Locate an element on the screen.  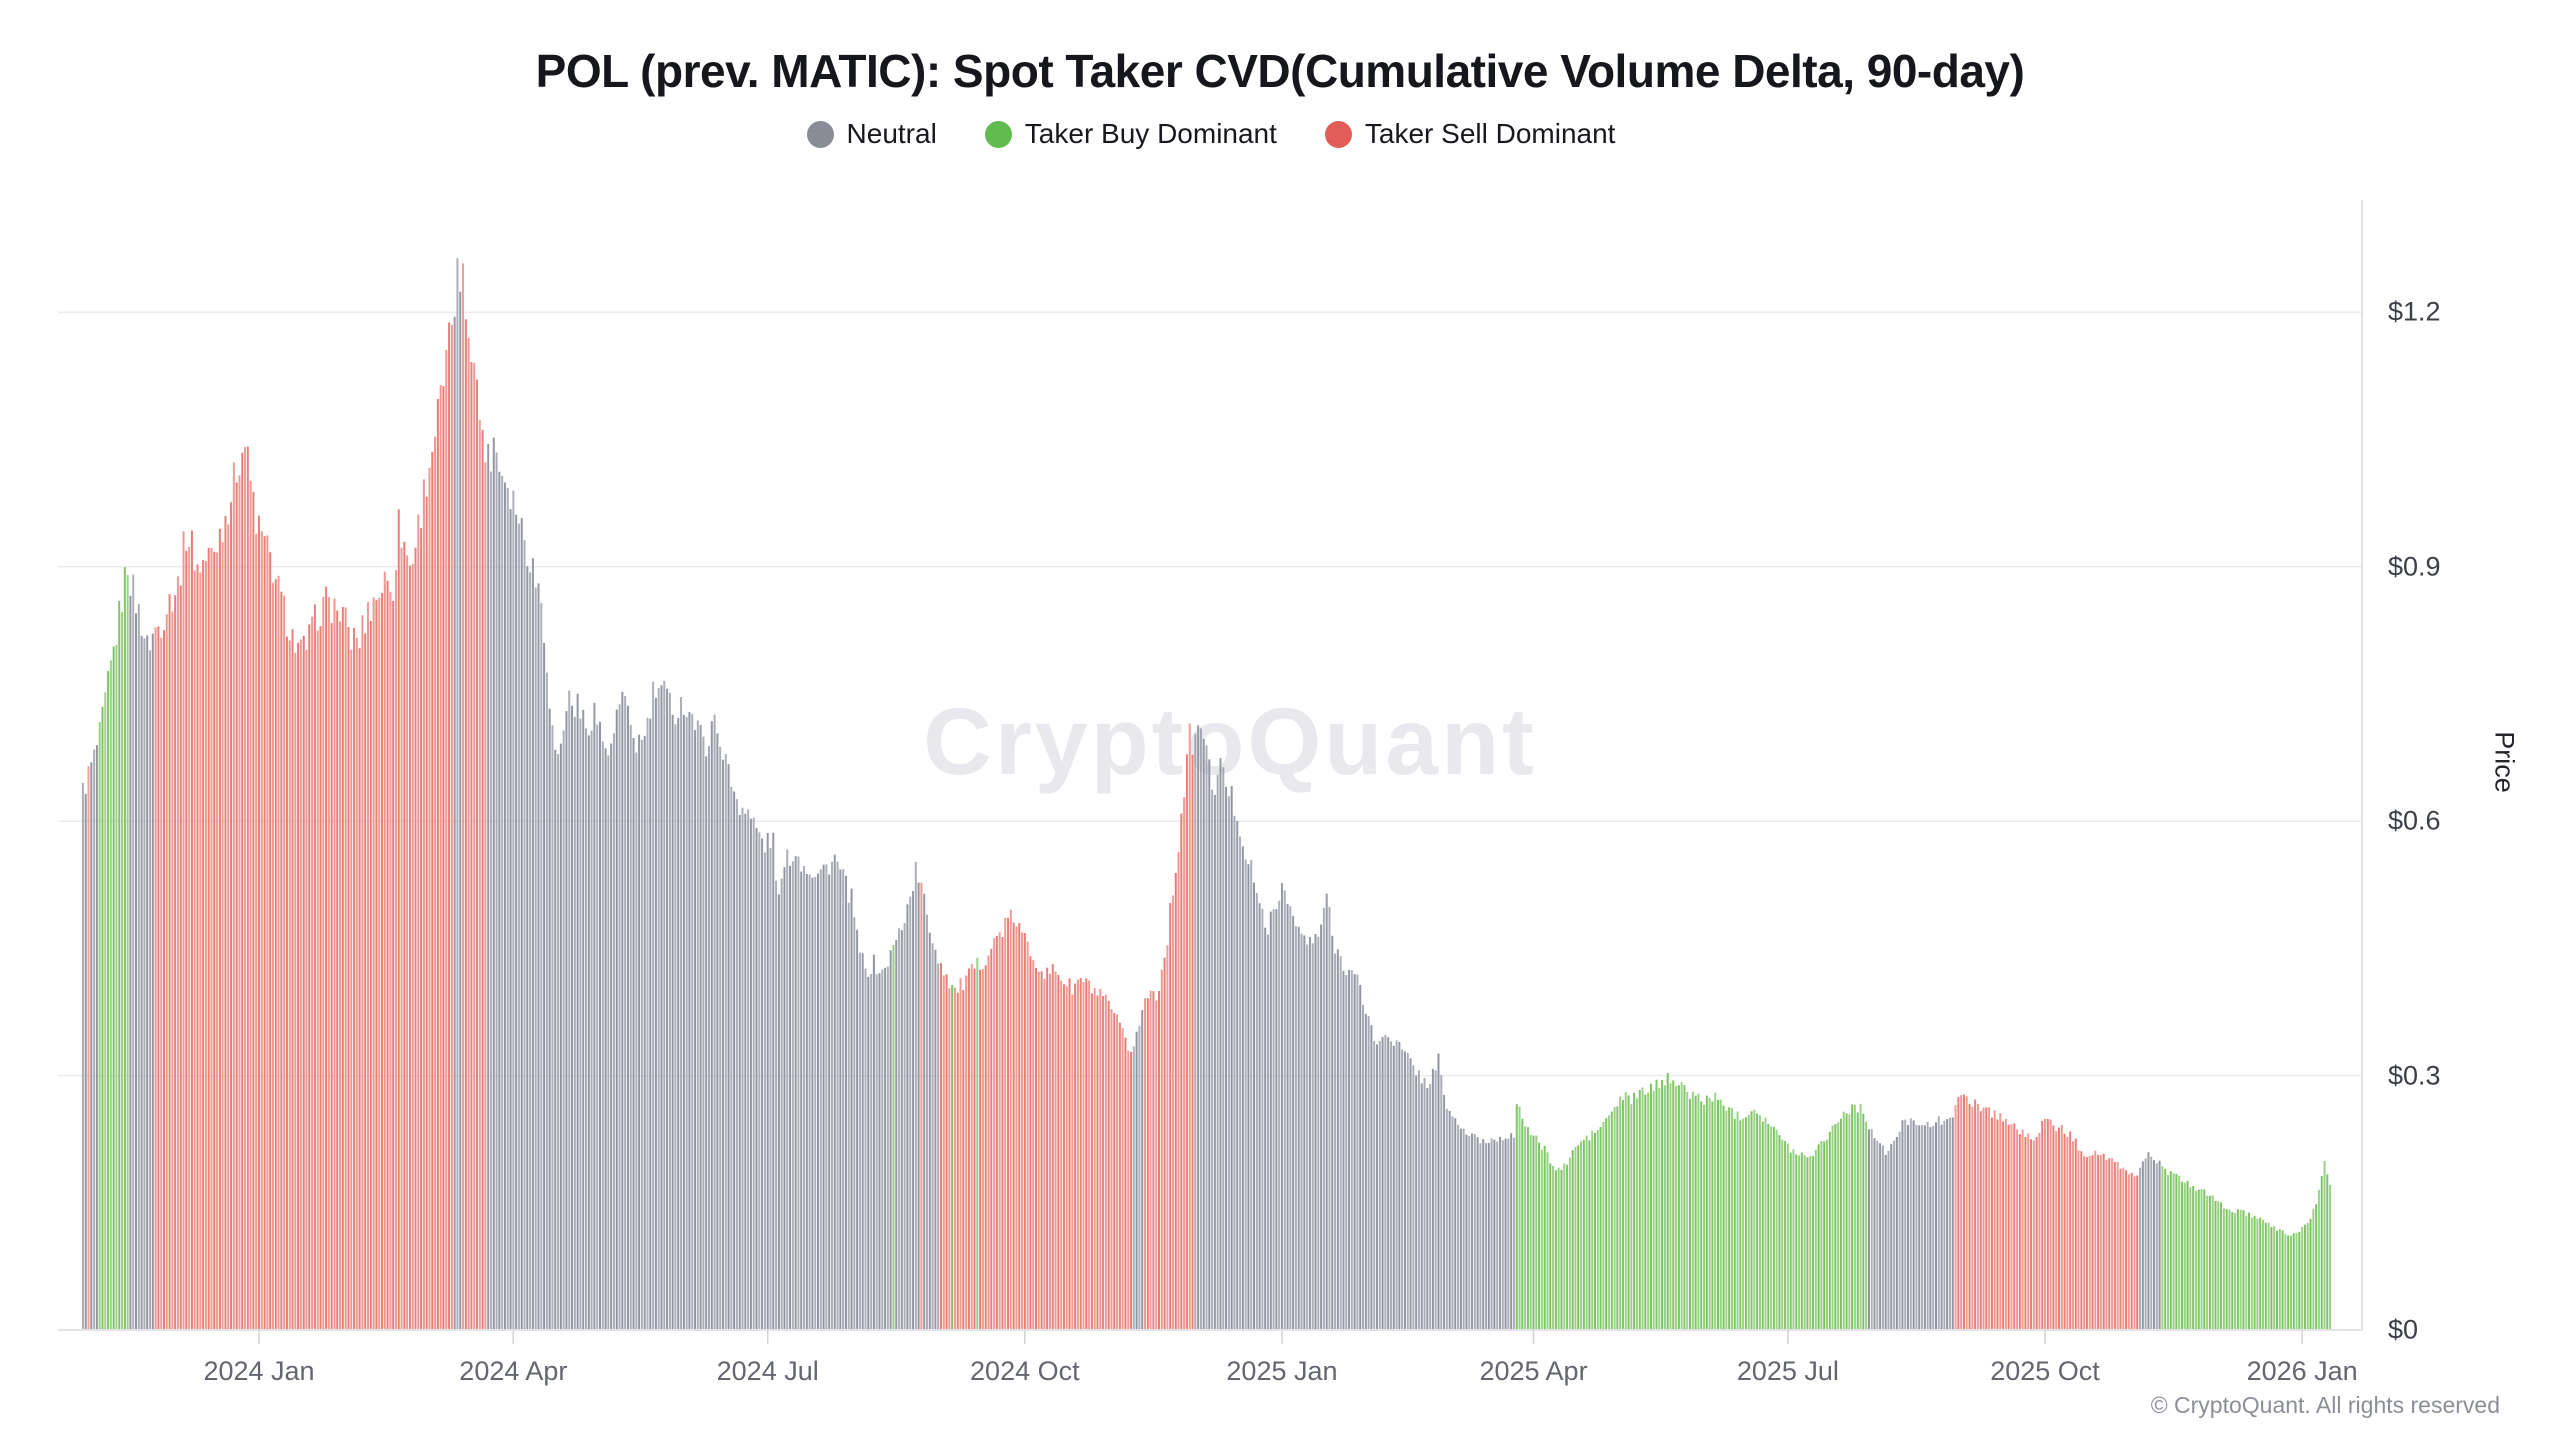
copyright-note: © CryptoQuant. All rights reserved is located at coordinates (2325, 1405).